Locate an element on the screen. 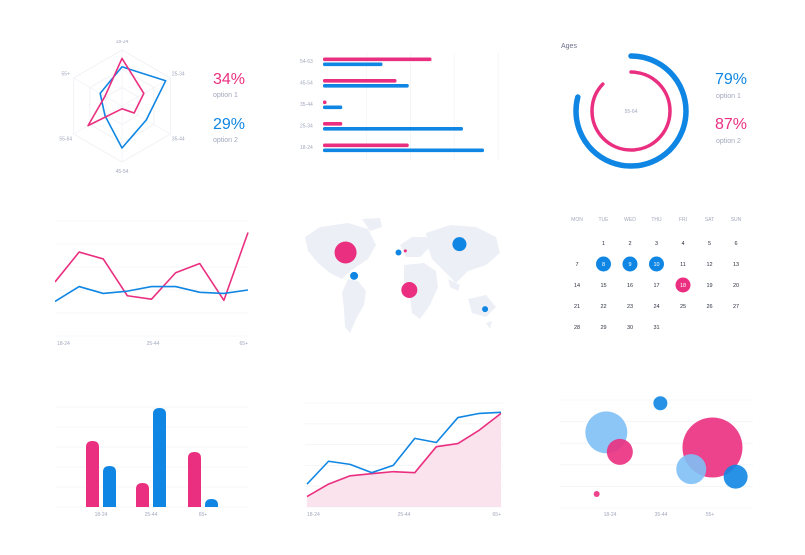  calendar-weekday-5: SAT is located at coordinates (709, 220).